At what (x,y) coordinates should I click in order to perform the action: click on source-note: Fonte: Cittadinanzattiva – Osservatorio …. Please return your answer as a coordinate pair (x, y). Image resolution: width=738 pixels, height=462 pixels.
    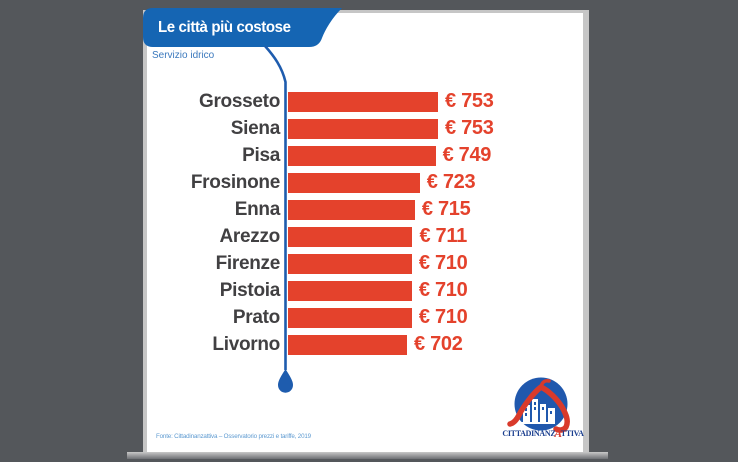
    Looking at the image, I should click on (233, 436).